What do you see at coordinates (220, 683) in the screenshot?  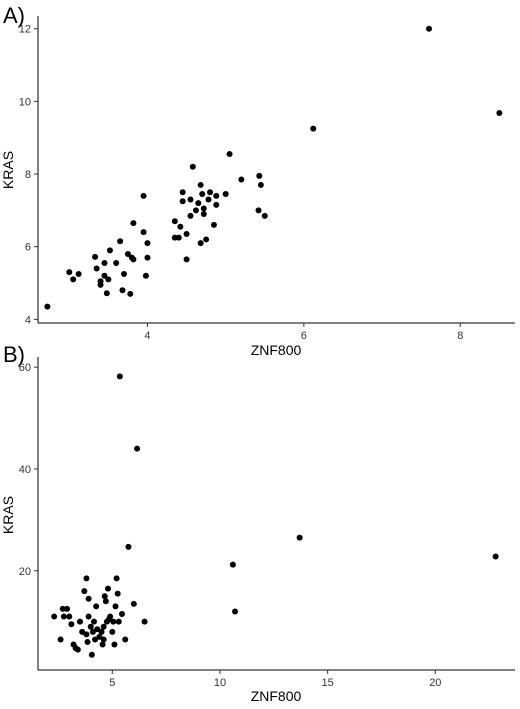 I see `panel-b-x-tick-label: 10` at bounding box center [220, 683].